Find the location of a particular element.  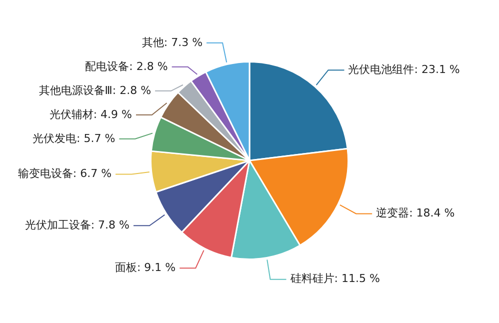

slice-label: 光伏发电: 5.7 % is located at coordinates (74, 138).